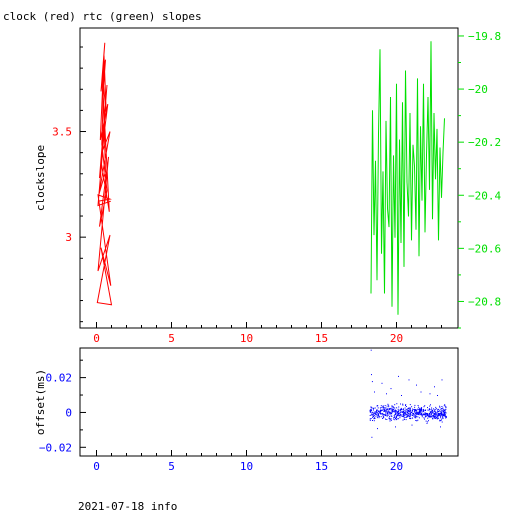 This screenshot has height=513, width=512. I want to click on series-clock-line, so click(104, 174).